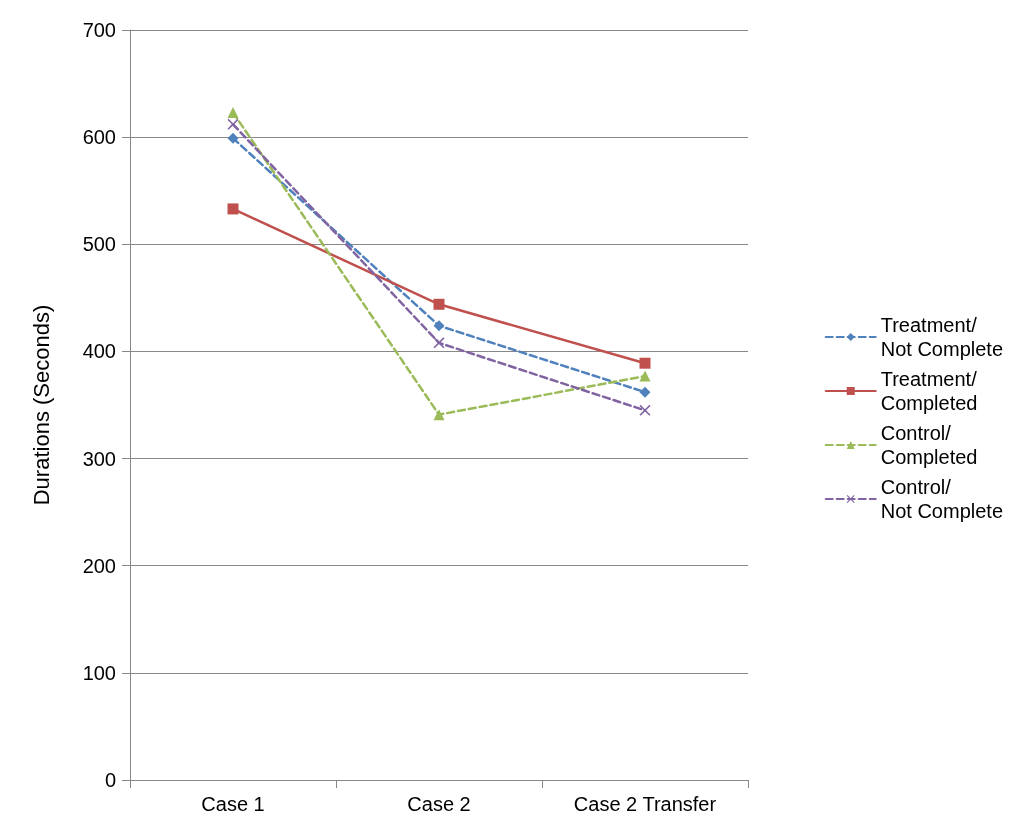 This screenshot has height=840, width=1030. I want to click on y-tick-label: 0, so click(110, 780).